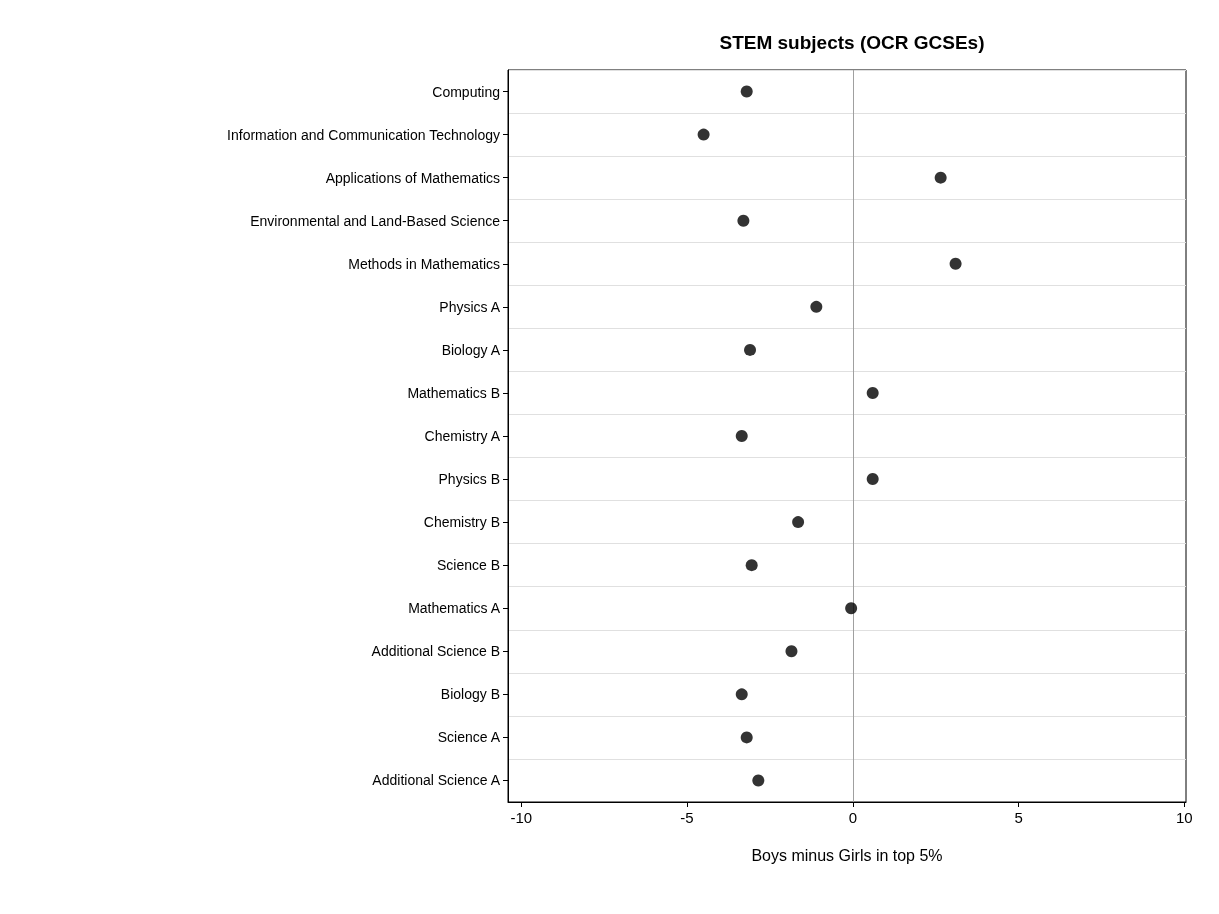 This screenshot has height=914, width=1219. What do you see at coordinates (363, 134) in the screenshot?
I see `y-tick-label: Information and Communication Technology` at bounding box center [363, 134].